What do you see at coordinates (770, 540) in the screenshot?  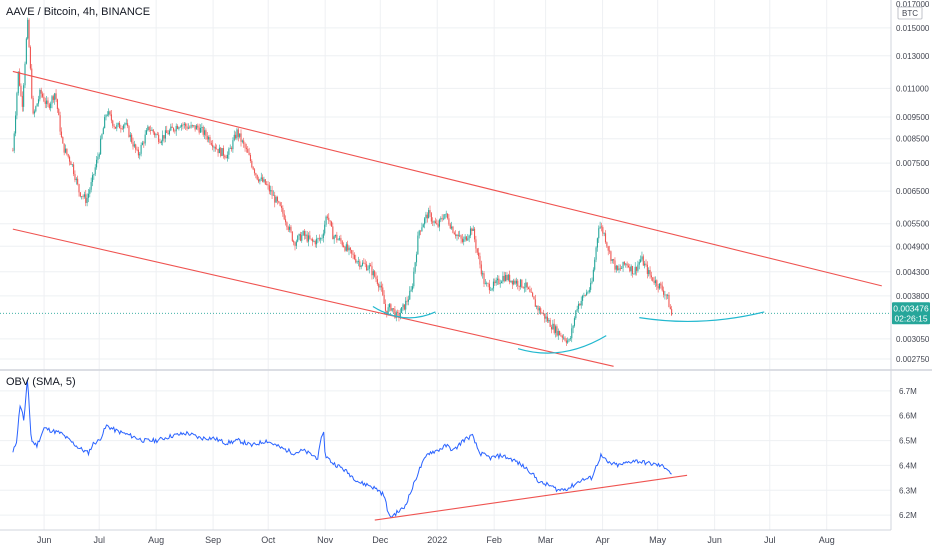 I see `time-tick-label: Jul` at bounding box center [770, 540].